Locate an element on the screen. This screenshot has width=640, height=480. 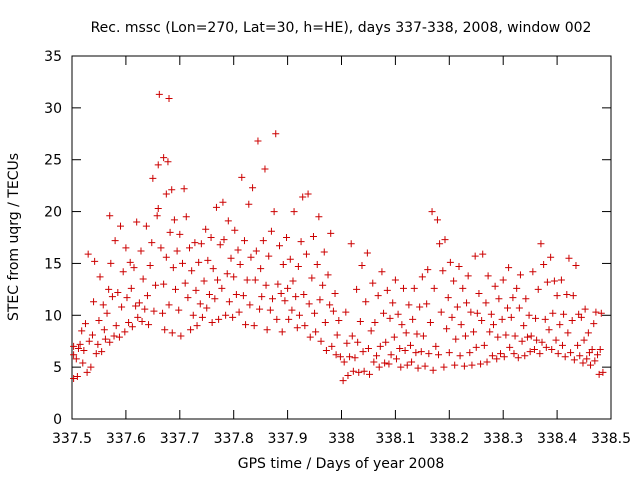
y-tick-label: 35 is located at coordinates (53, 57).